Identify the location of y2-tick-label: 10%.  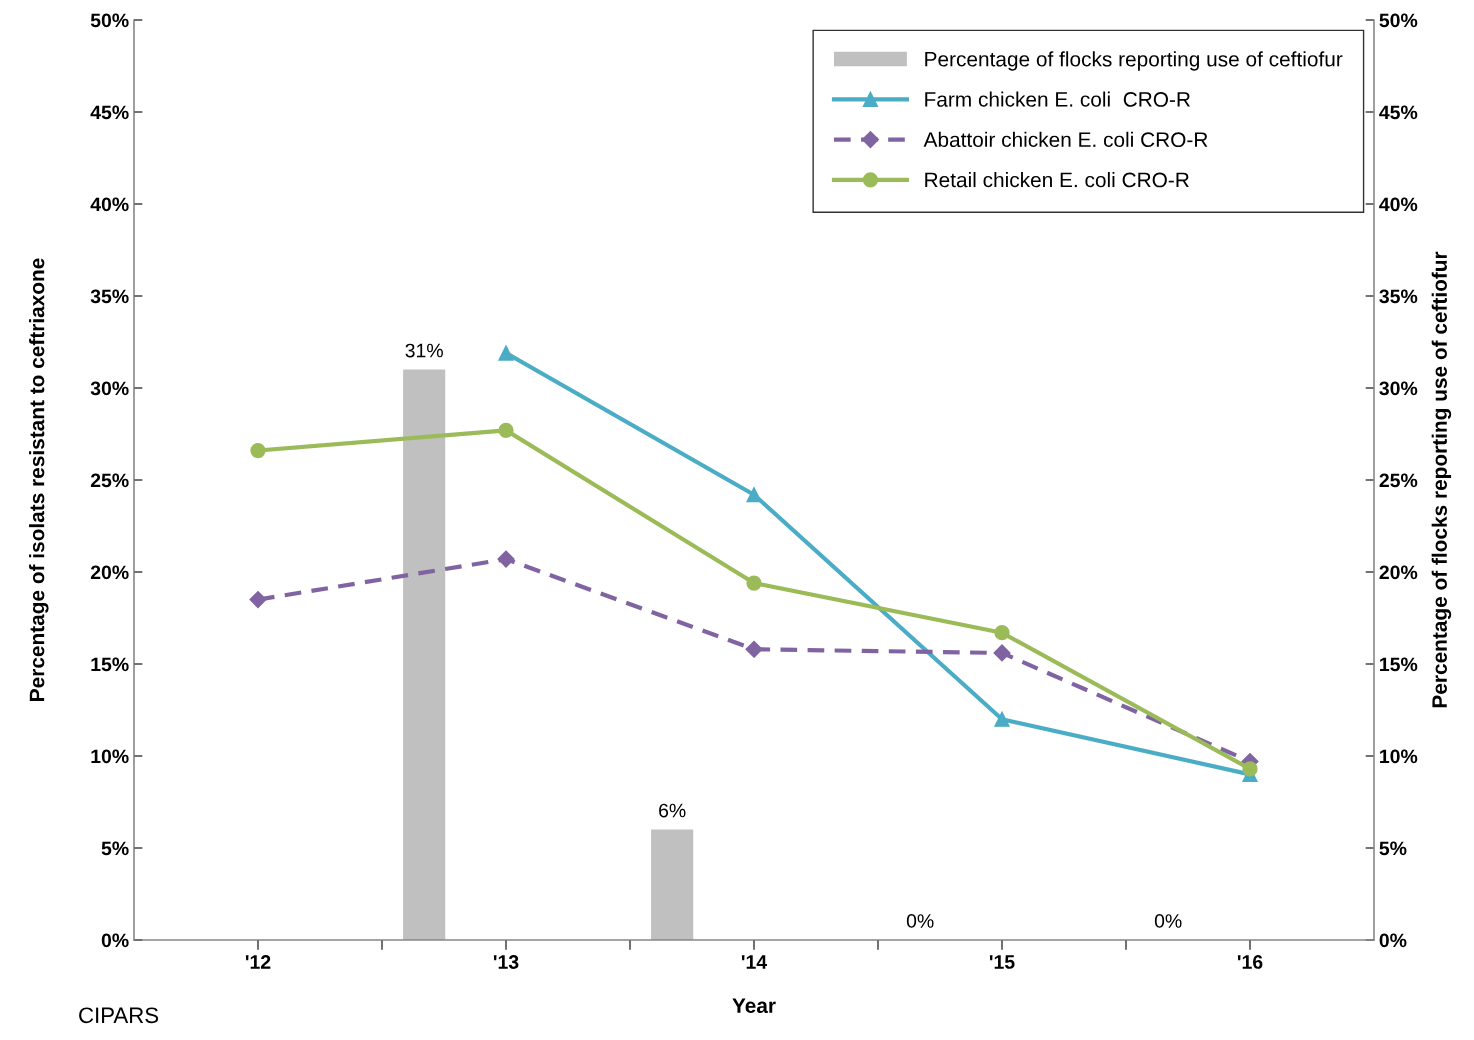
(1399, 756).